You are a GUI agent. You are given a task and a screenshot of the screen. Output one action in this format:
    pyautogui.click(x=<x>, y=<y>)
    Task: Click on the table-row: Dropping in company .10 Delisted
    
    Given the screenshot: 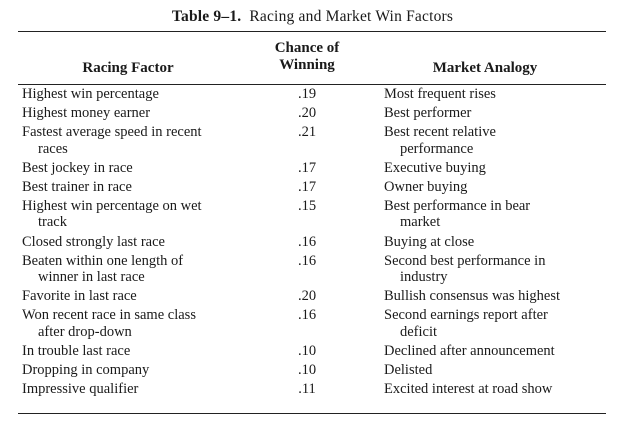 What is the action you would take?
    pyautogui.click(x=312, y=371)
    